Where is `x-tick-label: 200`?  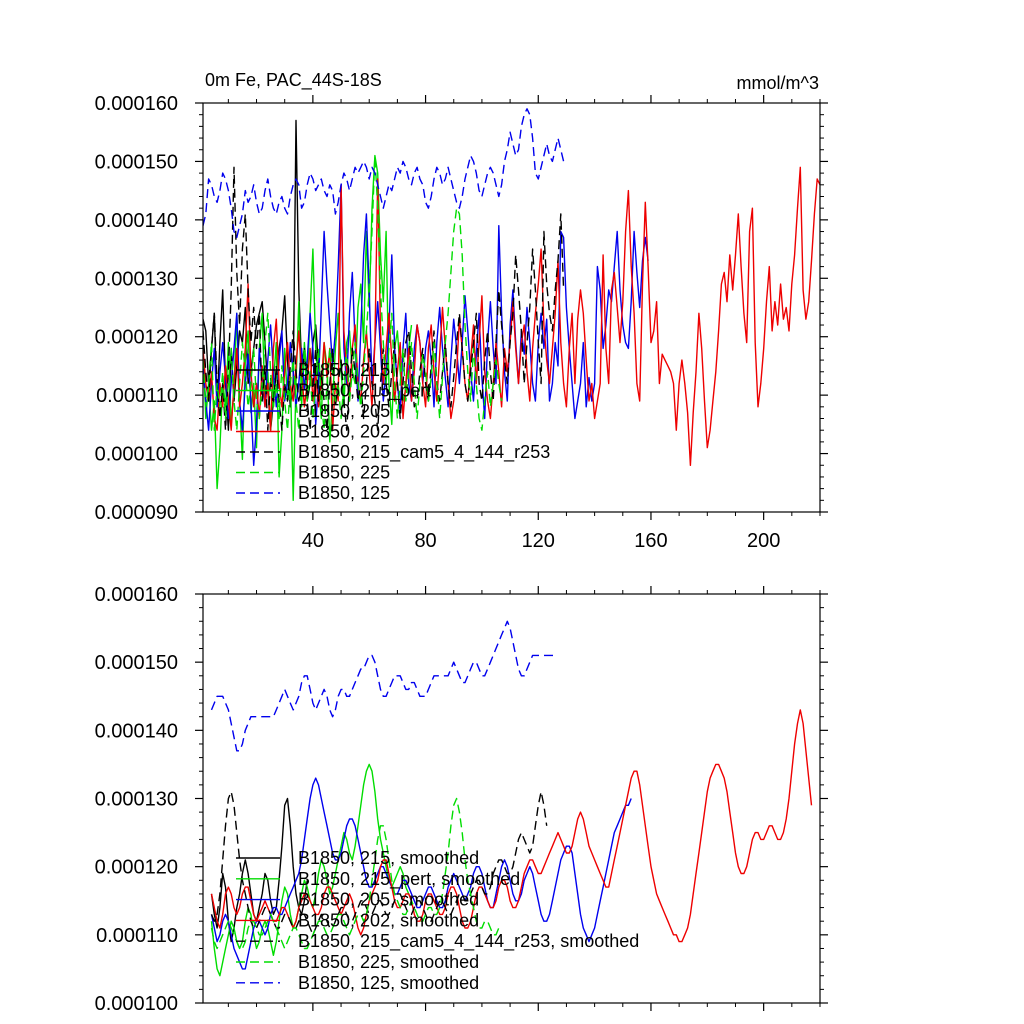
x-tick-label: 200 is located at coordinates (763, 541).